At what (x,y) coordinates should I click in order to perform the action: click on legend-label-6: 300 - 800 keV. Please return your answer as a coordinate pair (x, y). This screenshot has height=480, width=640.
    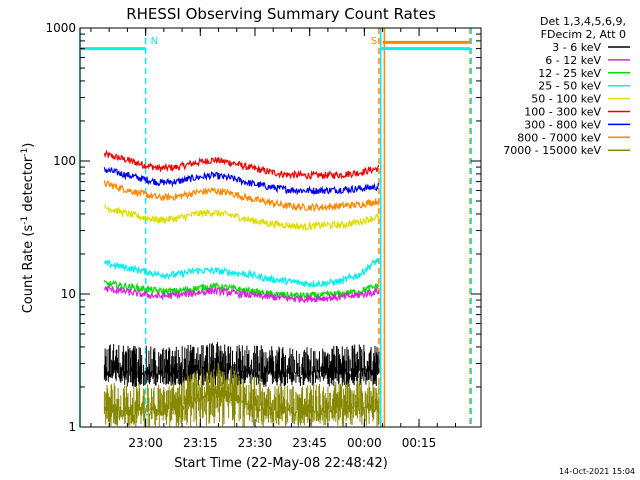
    Looking at the image, I should click on (562, 124).